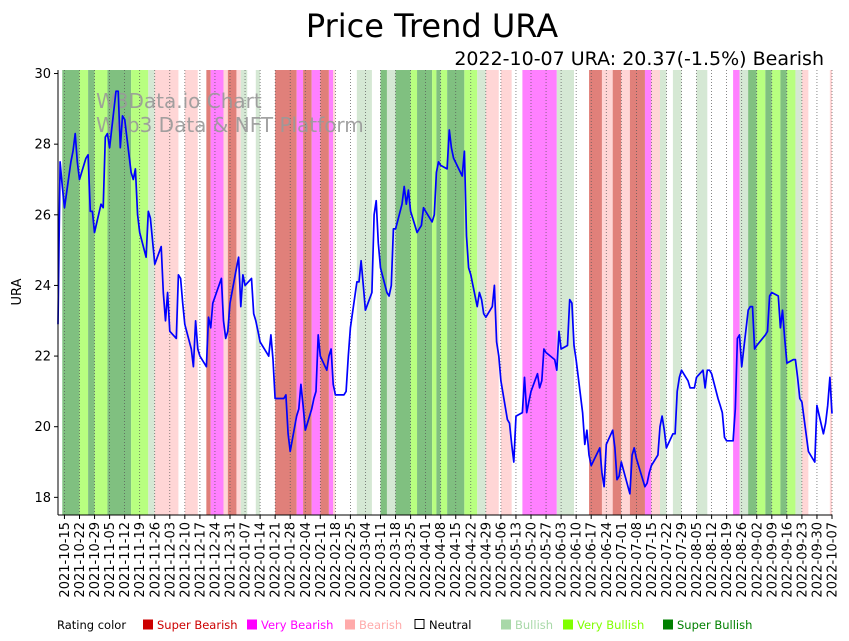 The height and width of the screenshot is (641, 849). Describe the element at coordinates (179, 101) in the screenshot. I see `watermark-line-0: W3Data.io Chart` at that location.